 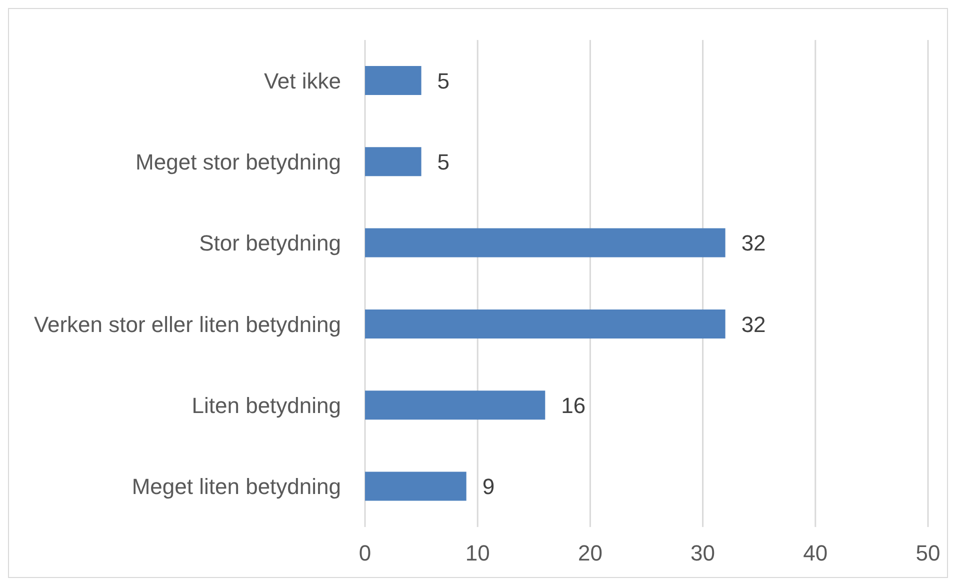 What do you see at coordinates (266, 405) in the screenshot?
I see `y-tick-label: Liten betydning` at bounding box center [266, 405].